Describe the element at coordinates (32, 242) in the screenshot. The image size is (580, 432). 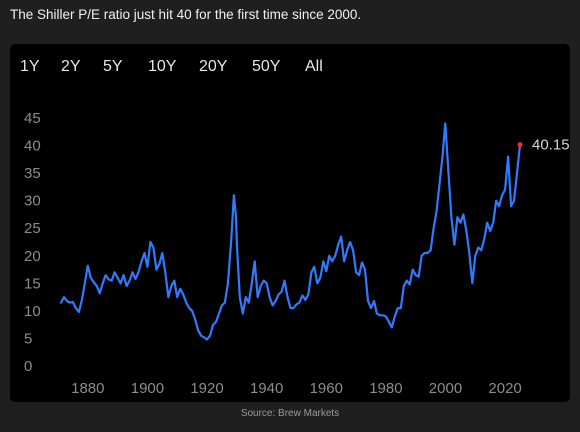
I see `y-axis: 0 5 10 15 20 25 30 35 40 45` at that location.